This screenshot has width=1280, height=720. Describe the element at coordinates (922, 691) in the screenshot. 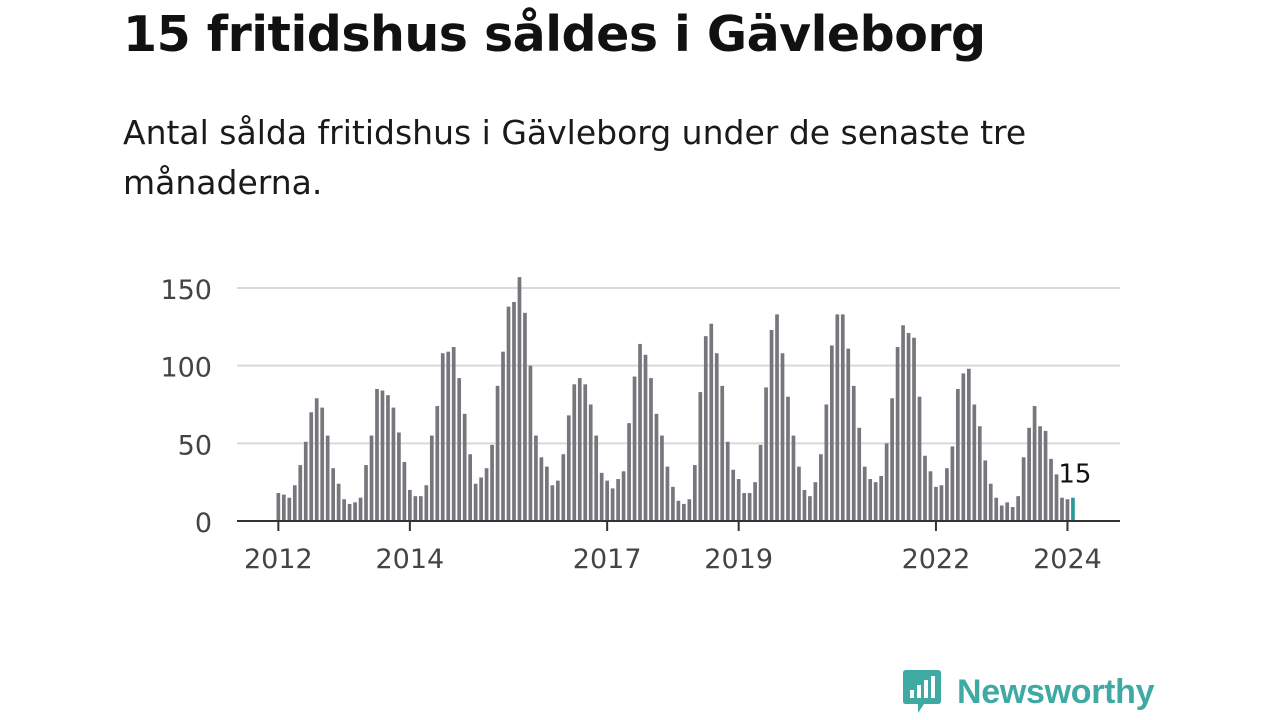

I see `chart-bubble-icon` at that location.